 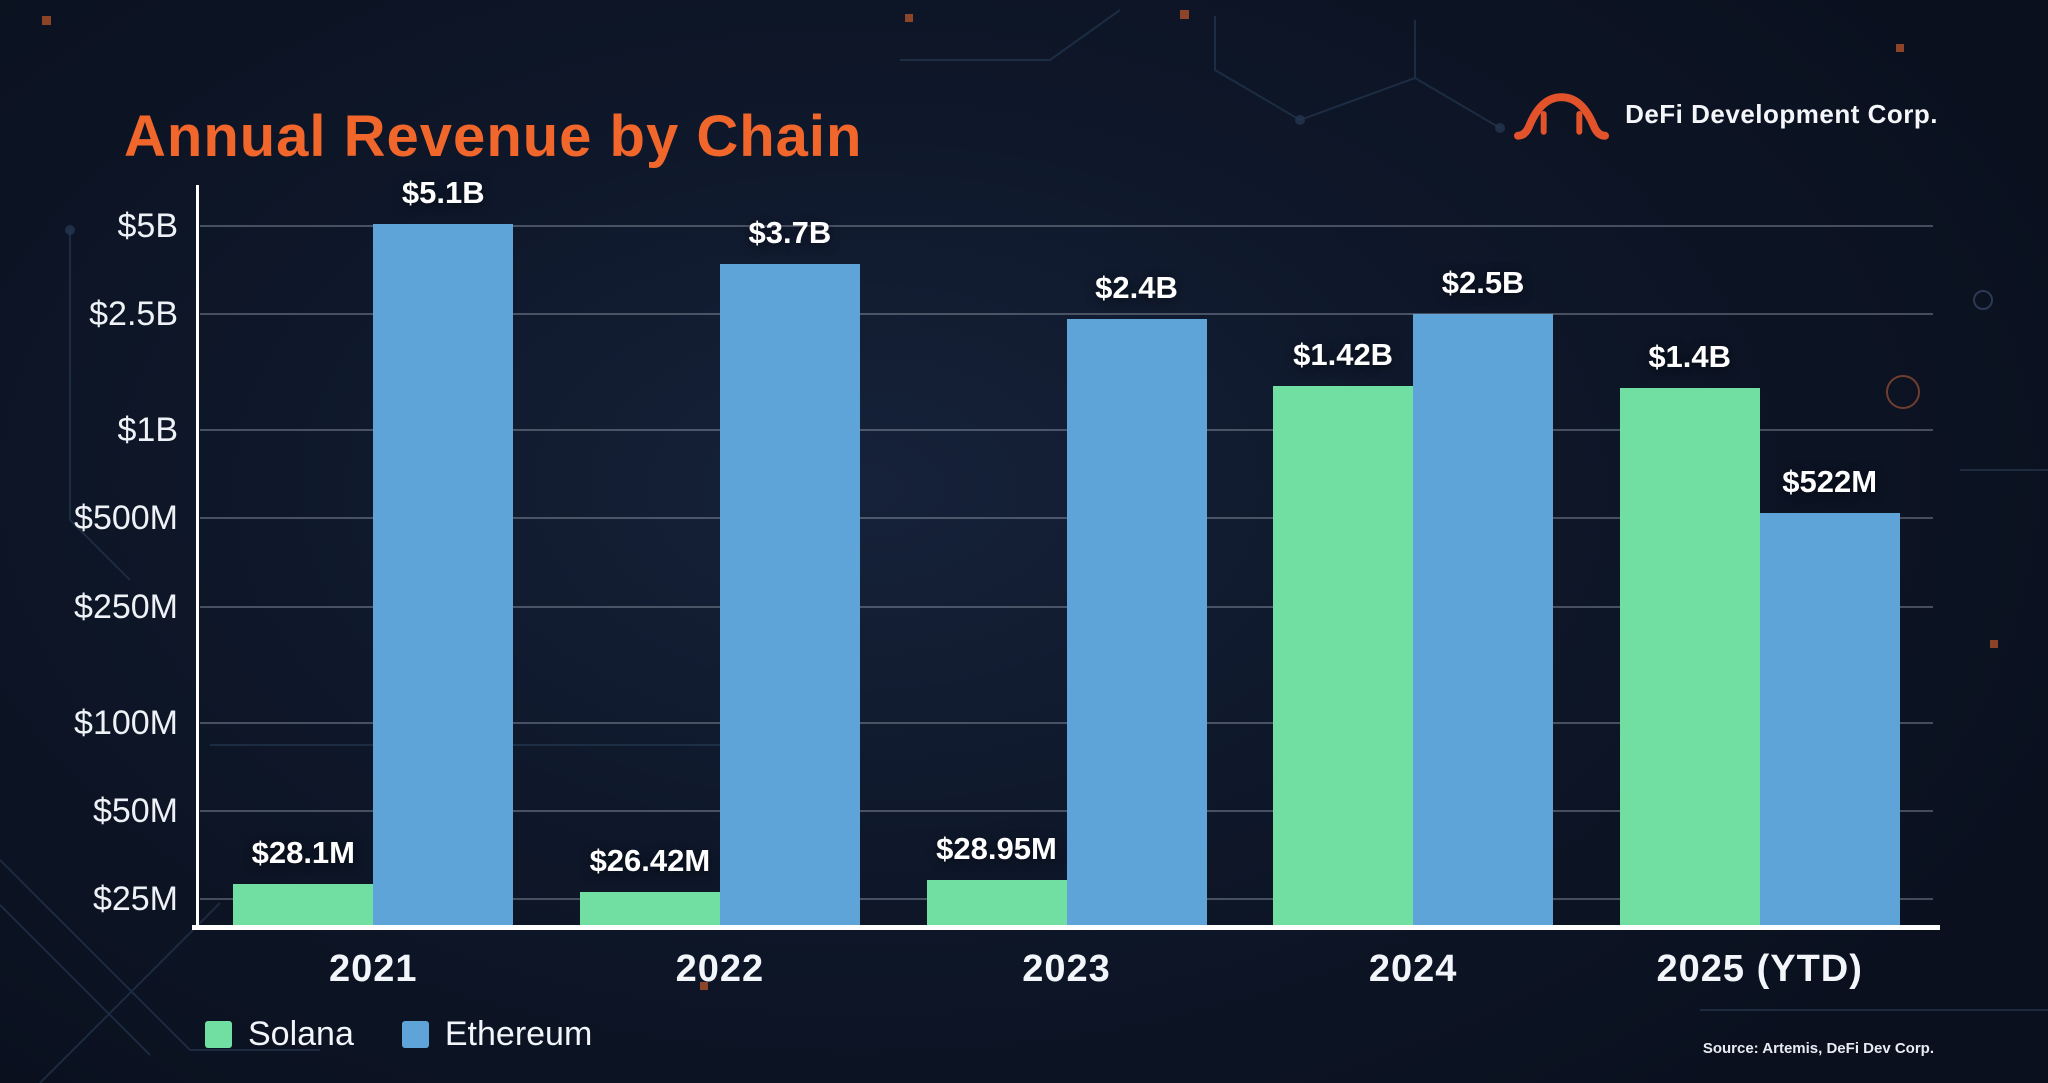 What do you see at coordinates (415, 1034) in the screenshot?
I see `legend-swatch-ethereum` at bounding box center [415, 1034].